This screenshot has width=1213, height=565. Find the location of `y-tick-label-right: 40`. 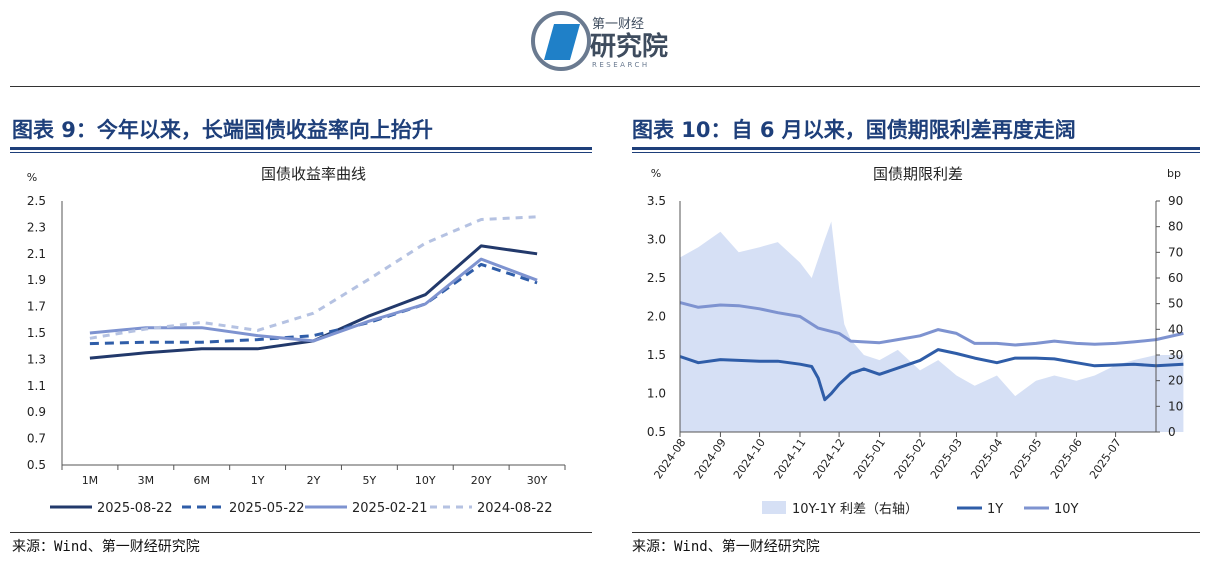

y-tick-label-right: 40 is located at coordinates (1175, 329).